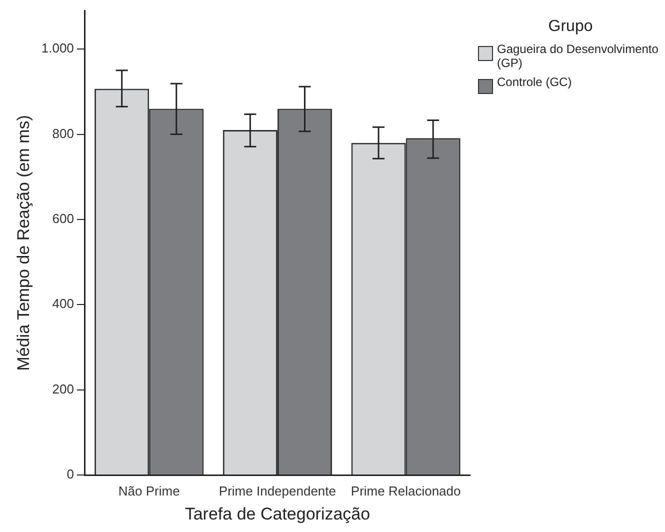 This screenshot has height=532, width=665. Describe the element at coordinates (534, 82) in the screenshot. I see `legend-label: Controle (GC)` at that location.